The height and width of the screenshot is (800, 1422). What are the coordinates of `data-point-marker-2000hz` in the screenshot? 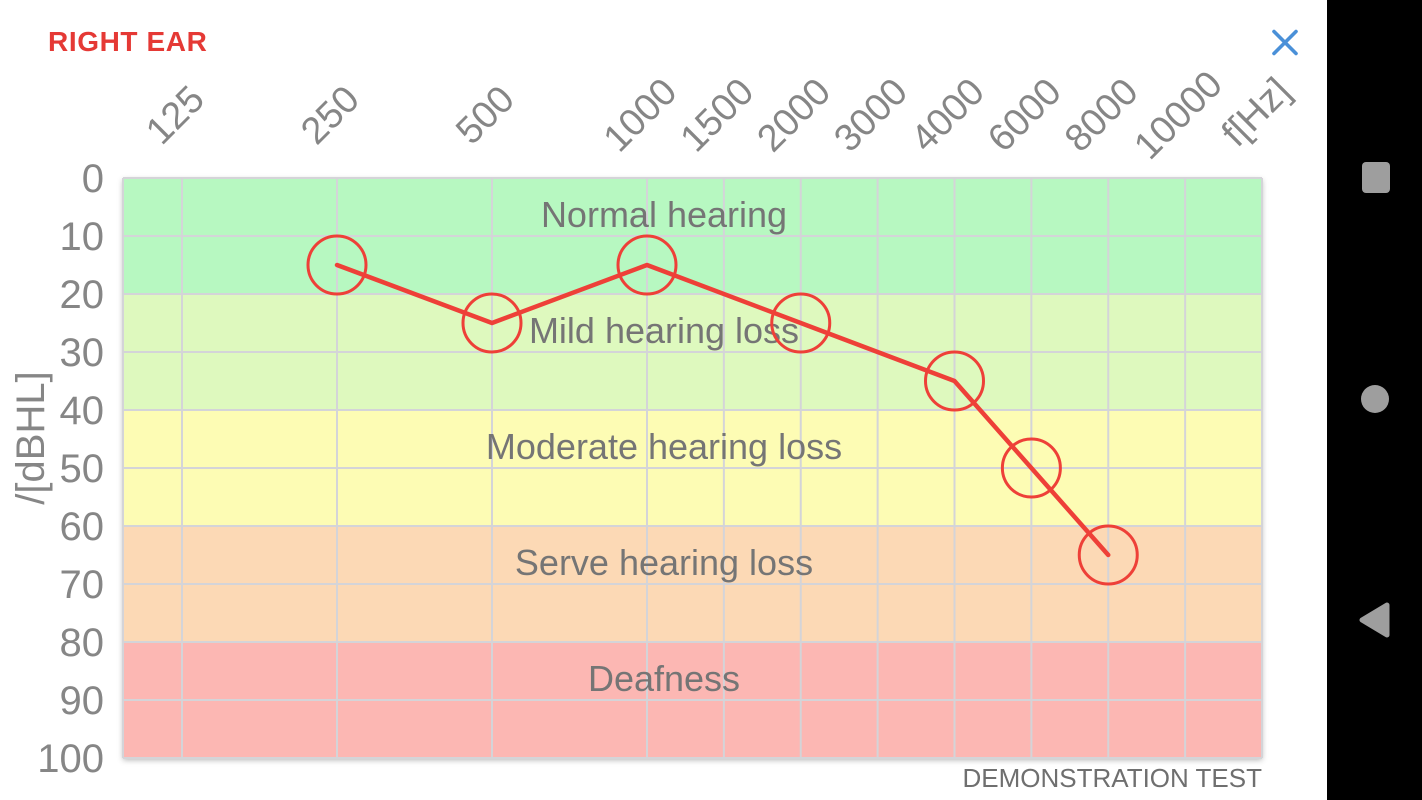 It's located at (801, 323).